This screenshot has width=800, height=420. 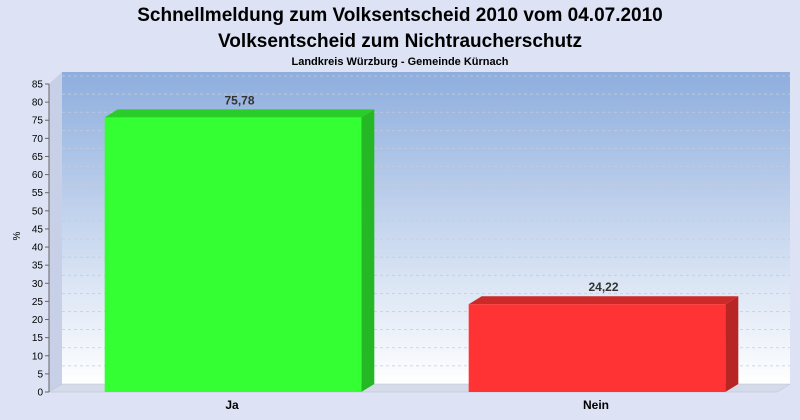 What do you see at coordinates (38, 284) in the screenshot?
I see `y-tick-label: 30` at bounding box center [38, 284].